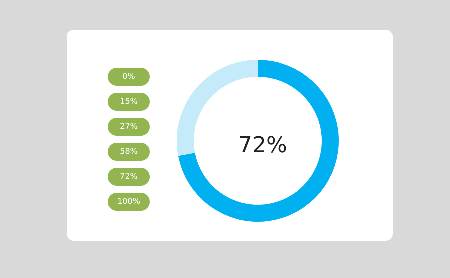 This screenshot has height=278, width=450. What do you see at coordinates (129, 177) in the screenshot?
I see `percent-button: 72%` at bounding box center [129, 177].